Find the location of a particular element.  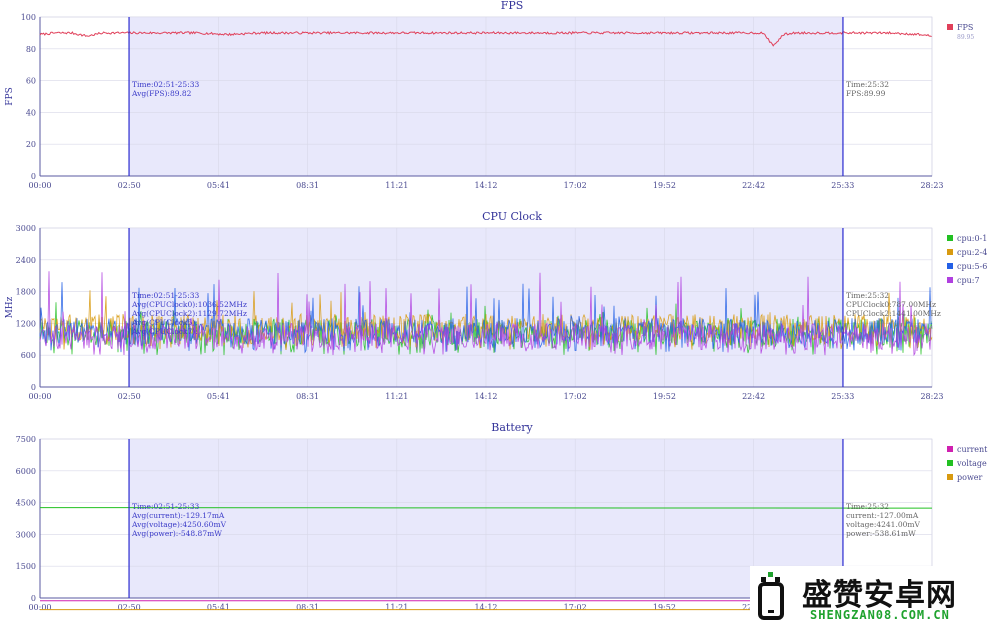

y-tick-label: 60 is located at coordinates (31, 81).